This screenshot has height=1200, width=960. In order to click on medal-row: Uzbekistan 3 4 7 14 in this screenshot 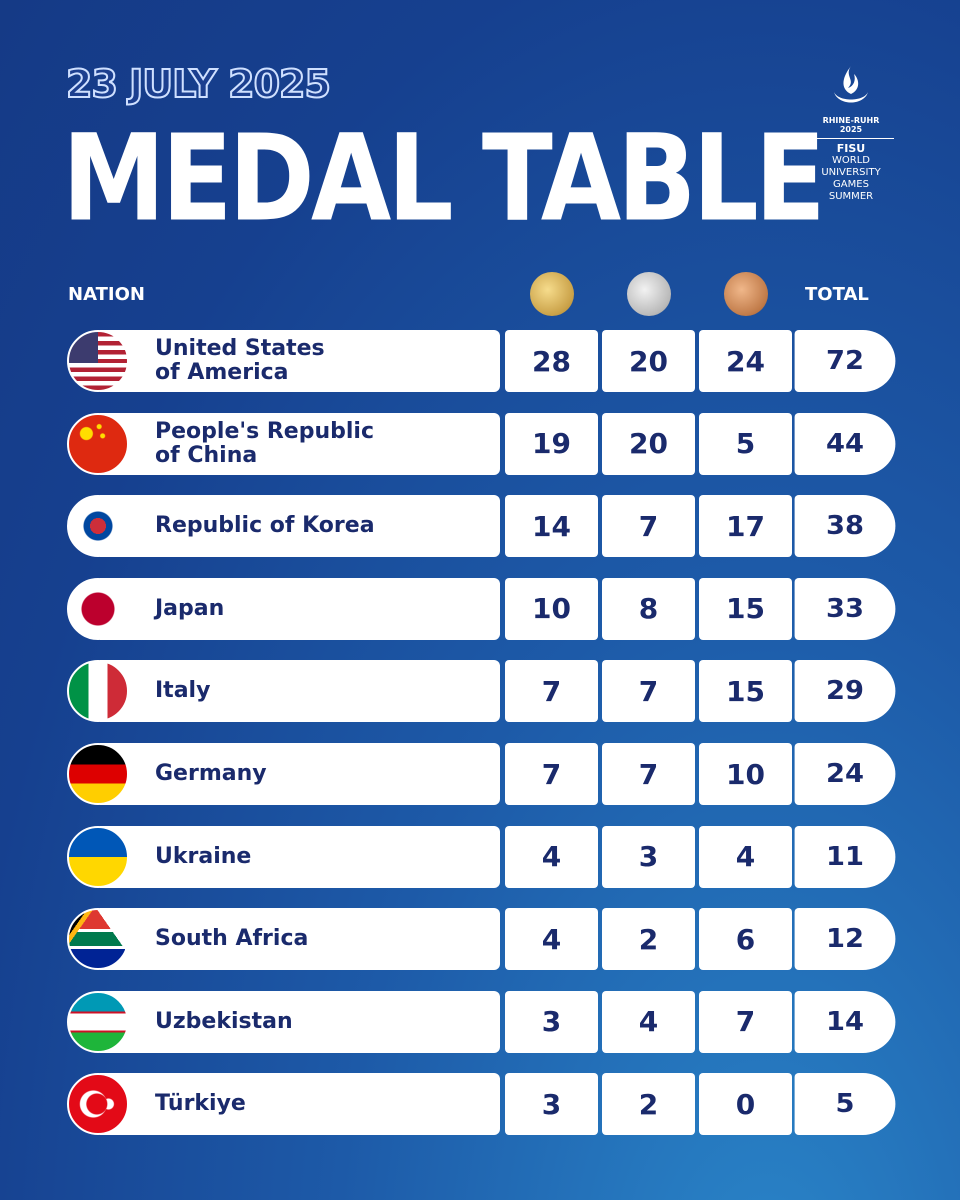, I will do `click(480, 1021)`.